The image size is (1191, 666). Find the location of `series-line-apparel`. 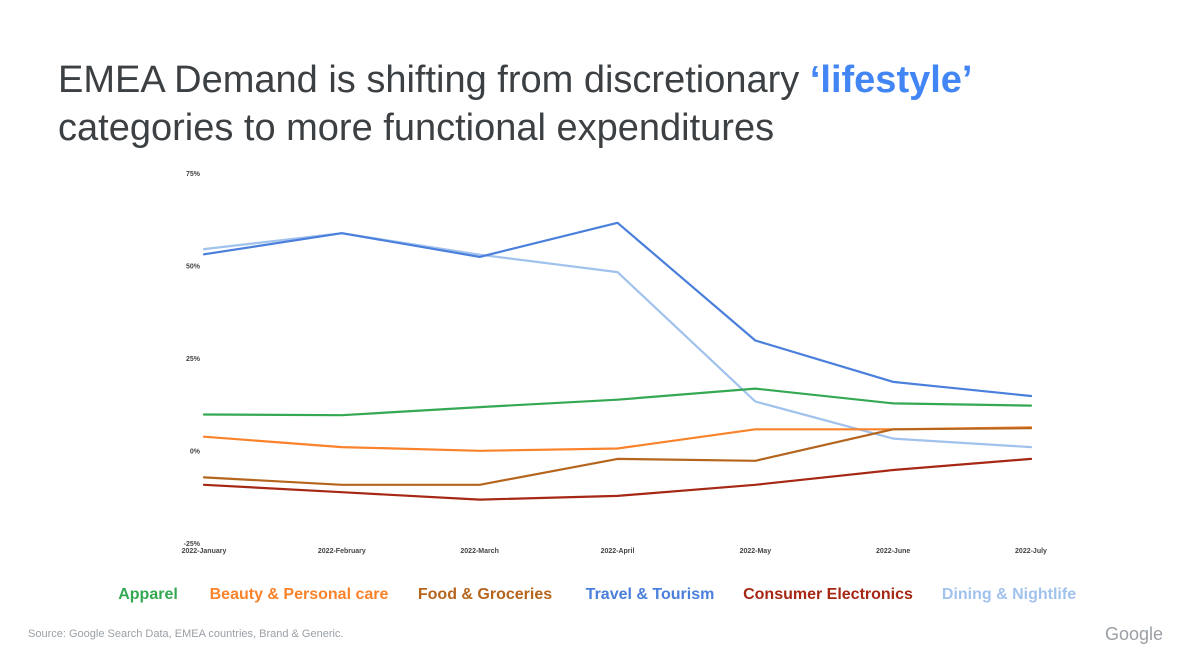

series-line-apparel is located at coordinates (617, 402).